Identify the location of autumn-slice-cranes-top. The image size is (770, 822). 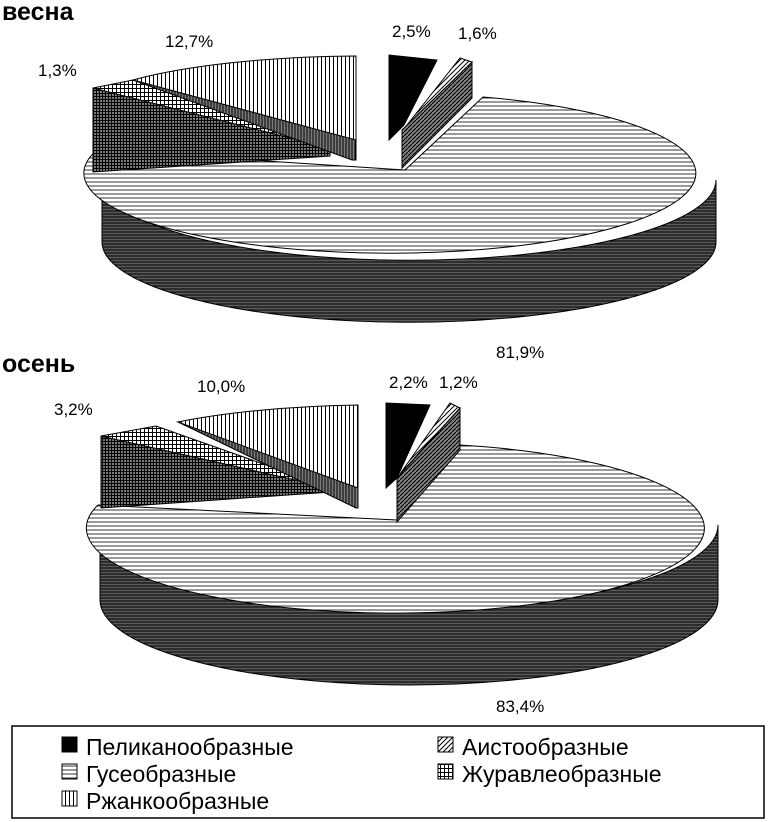
(216, 457).